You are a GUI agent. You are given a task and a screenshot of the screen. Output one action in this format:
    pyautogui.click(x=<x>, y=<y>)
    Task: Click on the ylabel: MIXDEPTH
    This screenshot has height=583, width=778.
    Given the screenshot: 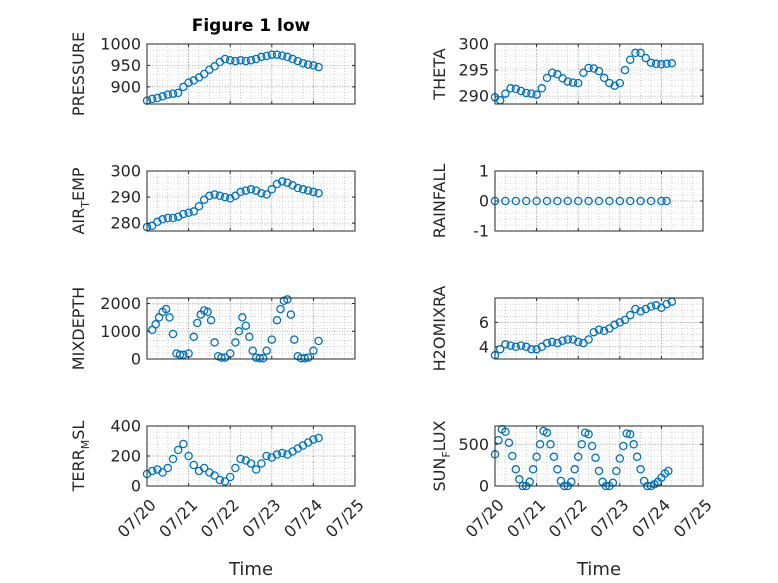 What is the action you would take?
    pyautogui.click(x=78, y=328)
    